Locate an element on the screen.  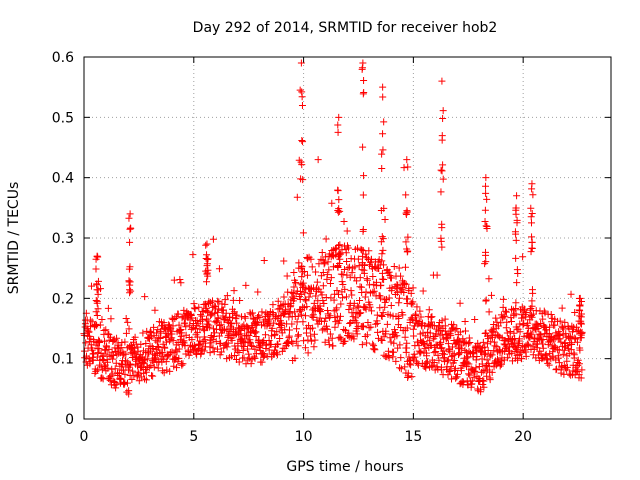
x-tick-label: 5 is located at coordinates (193, 437).